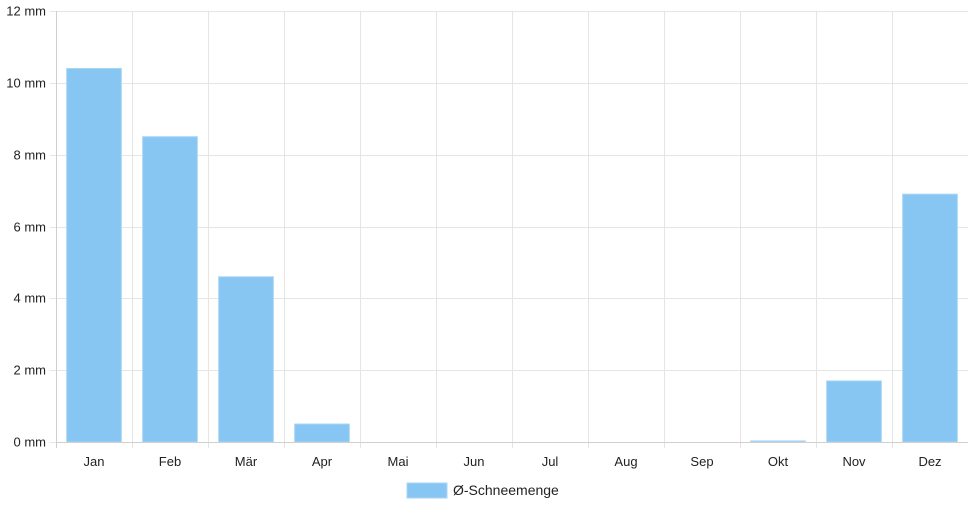 Image resolution: width=968 pixels, height=508 pixels. Describe the element at coordinates (26, 83) in the screenshot. I see `y-tick-label: 10 mm` at that location.